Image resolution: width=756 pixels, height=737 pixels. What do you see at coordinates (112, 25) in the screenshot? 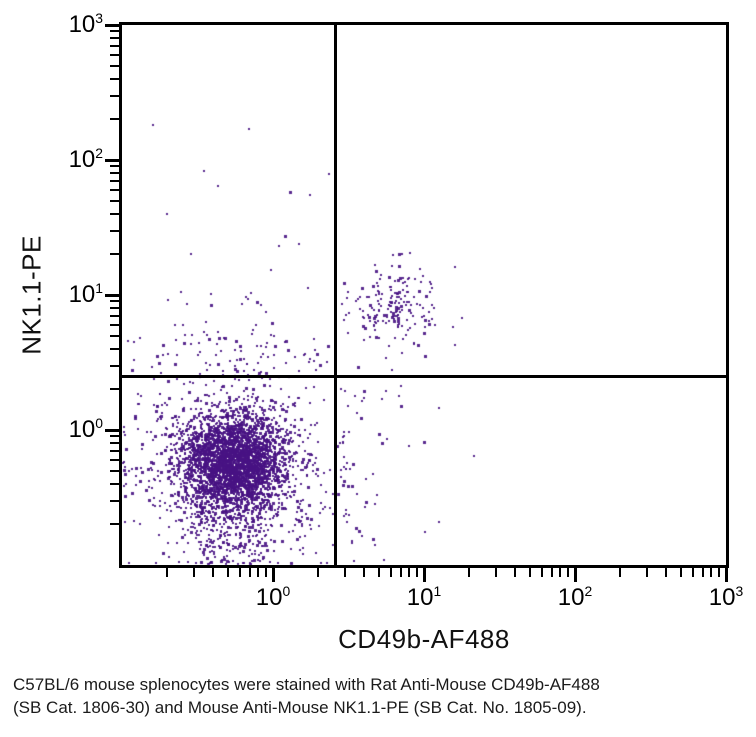
I see `y-major-tick-1e3` at bounding box center [112, 25].